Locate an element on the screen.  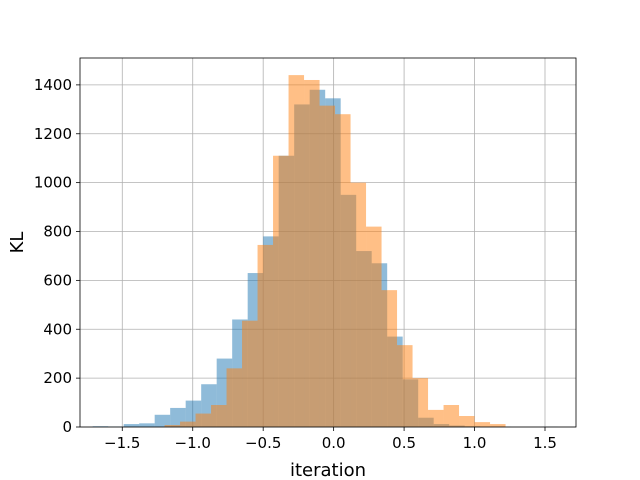
x-tick-label: −1.0 is located at coordinates (193, 443).